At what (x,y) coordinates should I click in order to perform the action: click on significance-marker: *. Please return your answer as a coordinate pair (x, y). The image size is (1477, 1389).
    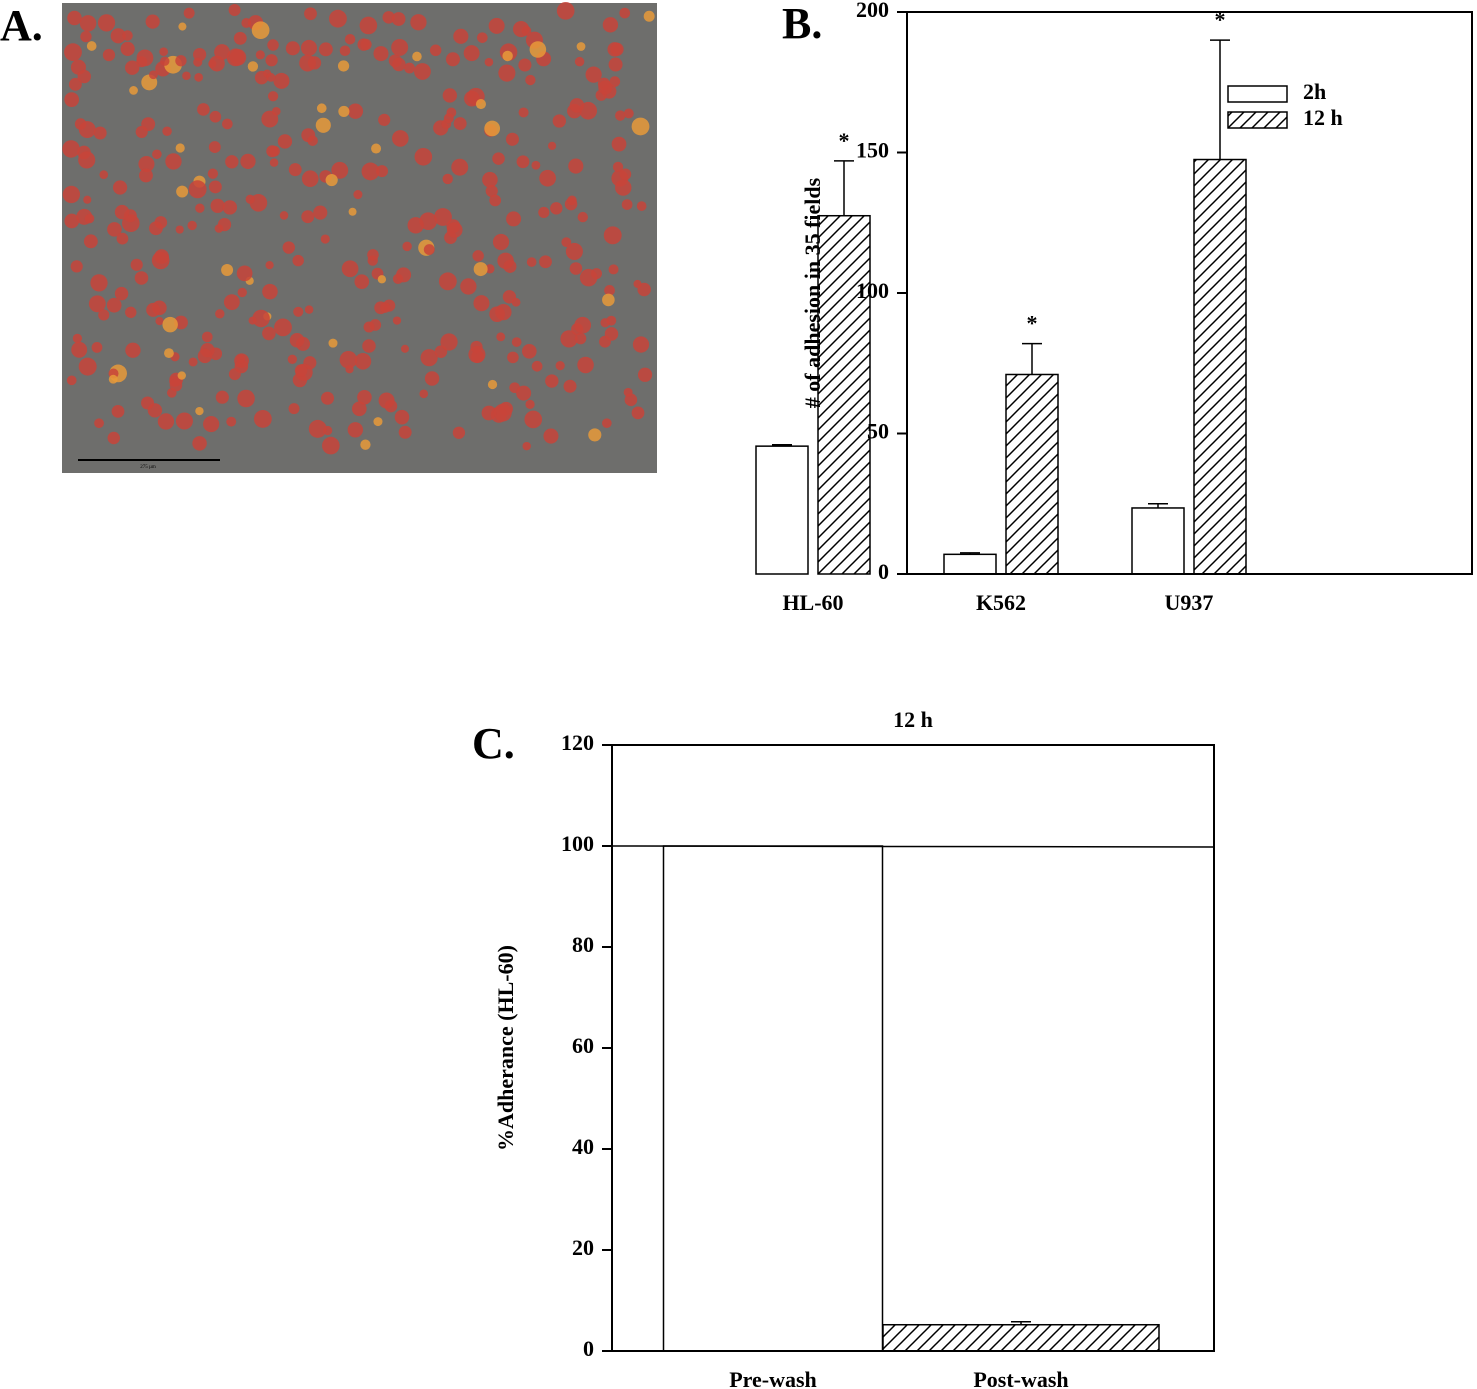
    Looking at the image, I should click on (1220, 19).